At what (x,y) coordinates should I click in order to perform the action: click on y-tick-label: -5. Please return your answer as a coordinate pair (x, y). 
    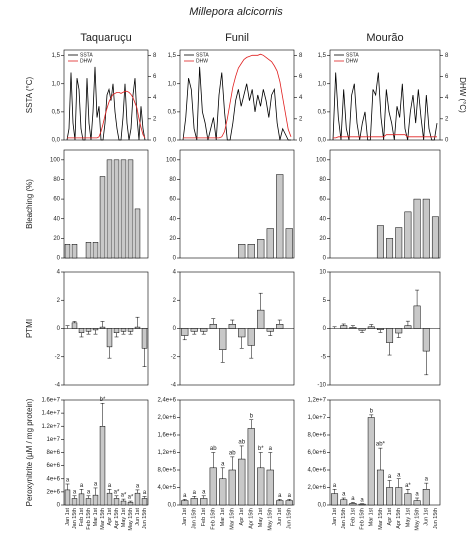
    Looking at the image, I should click on (324, 357).